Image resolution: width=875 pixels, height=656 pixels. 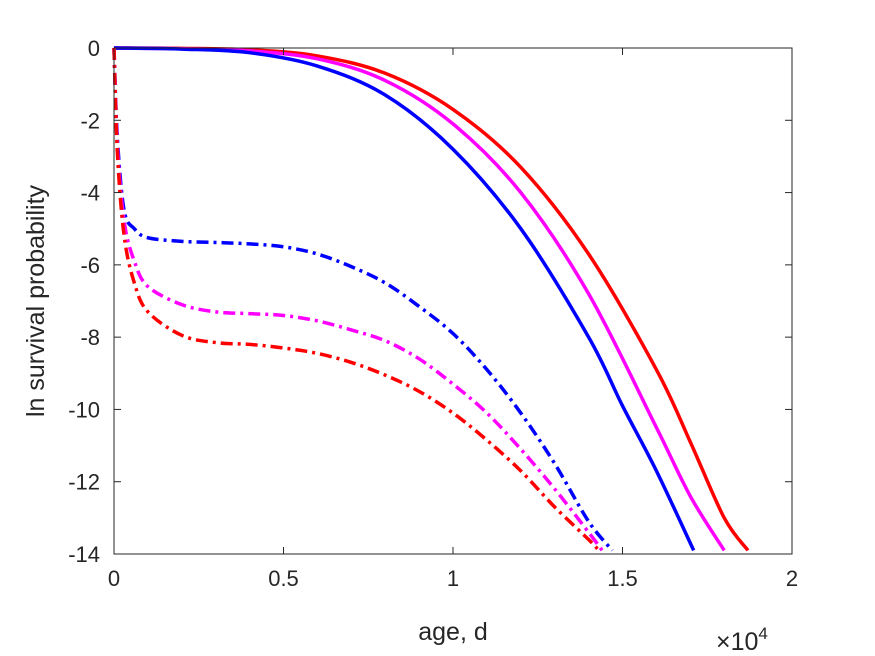 What do you see at coordinates (762, 633) in the screenshot?
I see `x-exponent-power: 4` at bounding box center [762, 633].